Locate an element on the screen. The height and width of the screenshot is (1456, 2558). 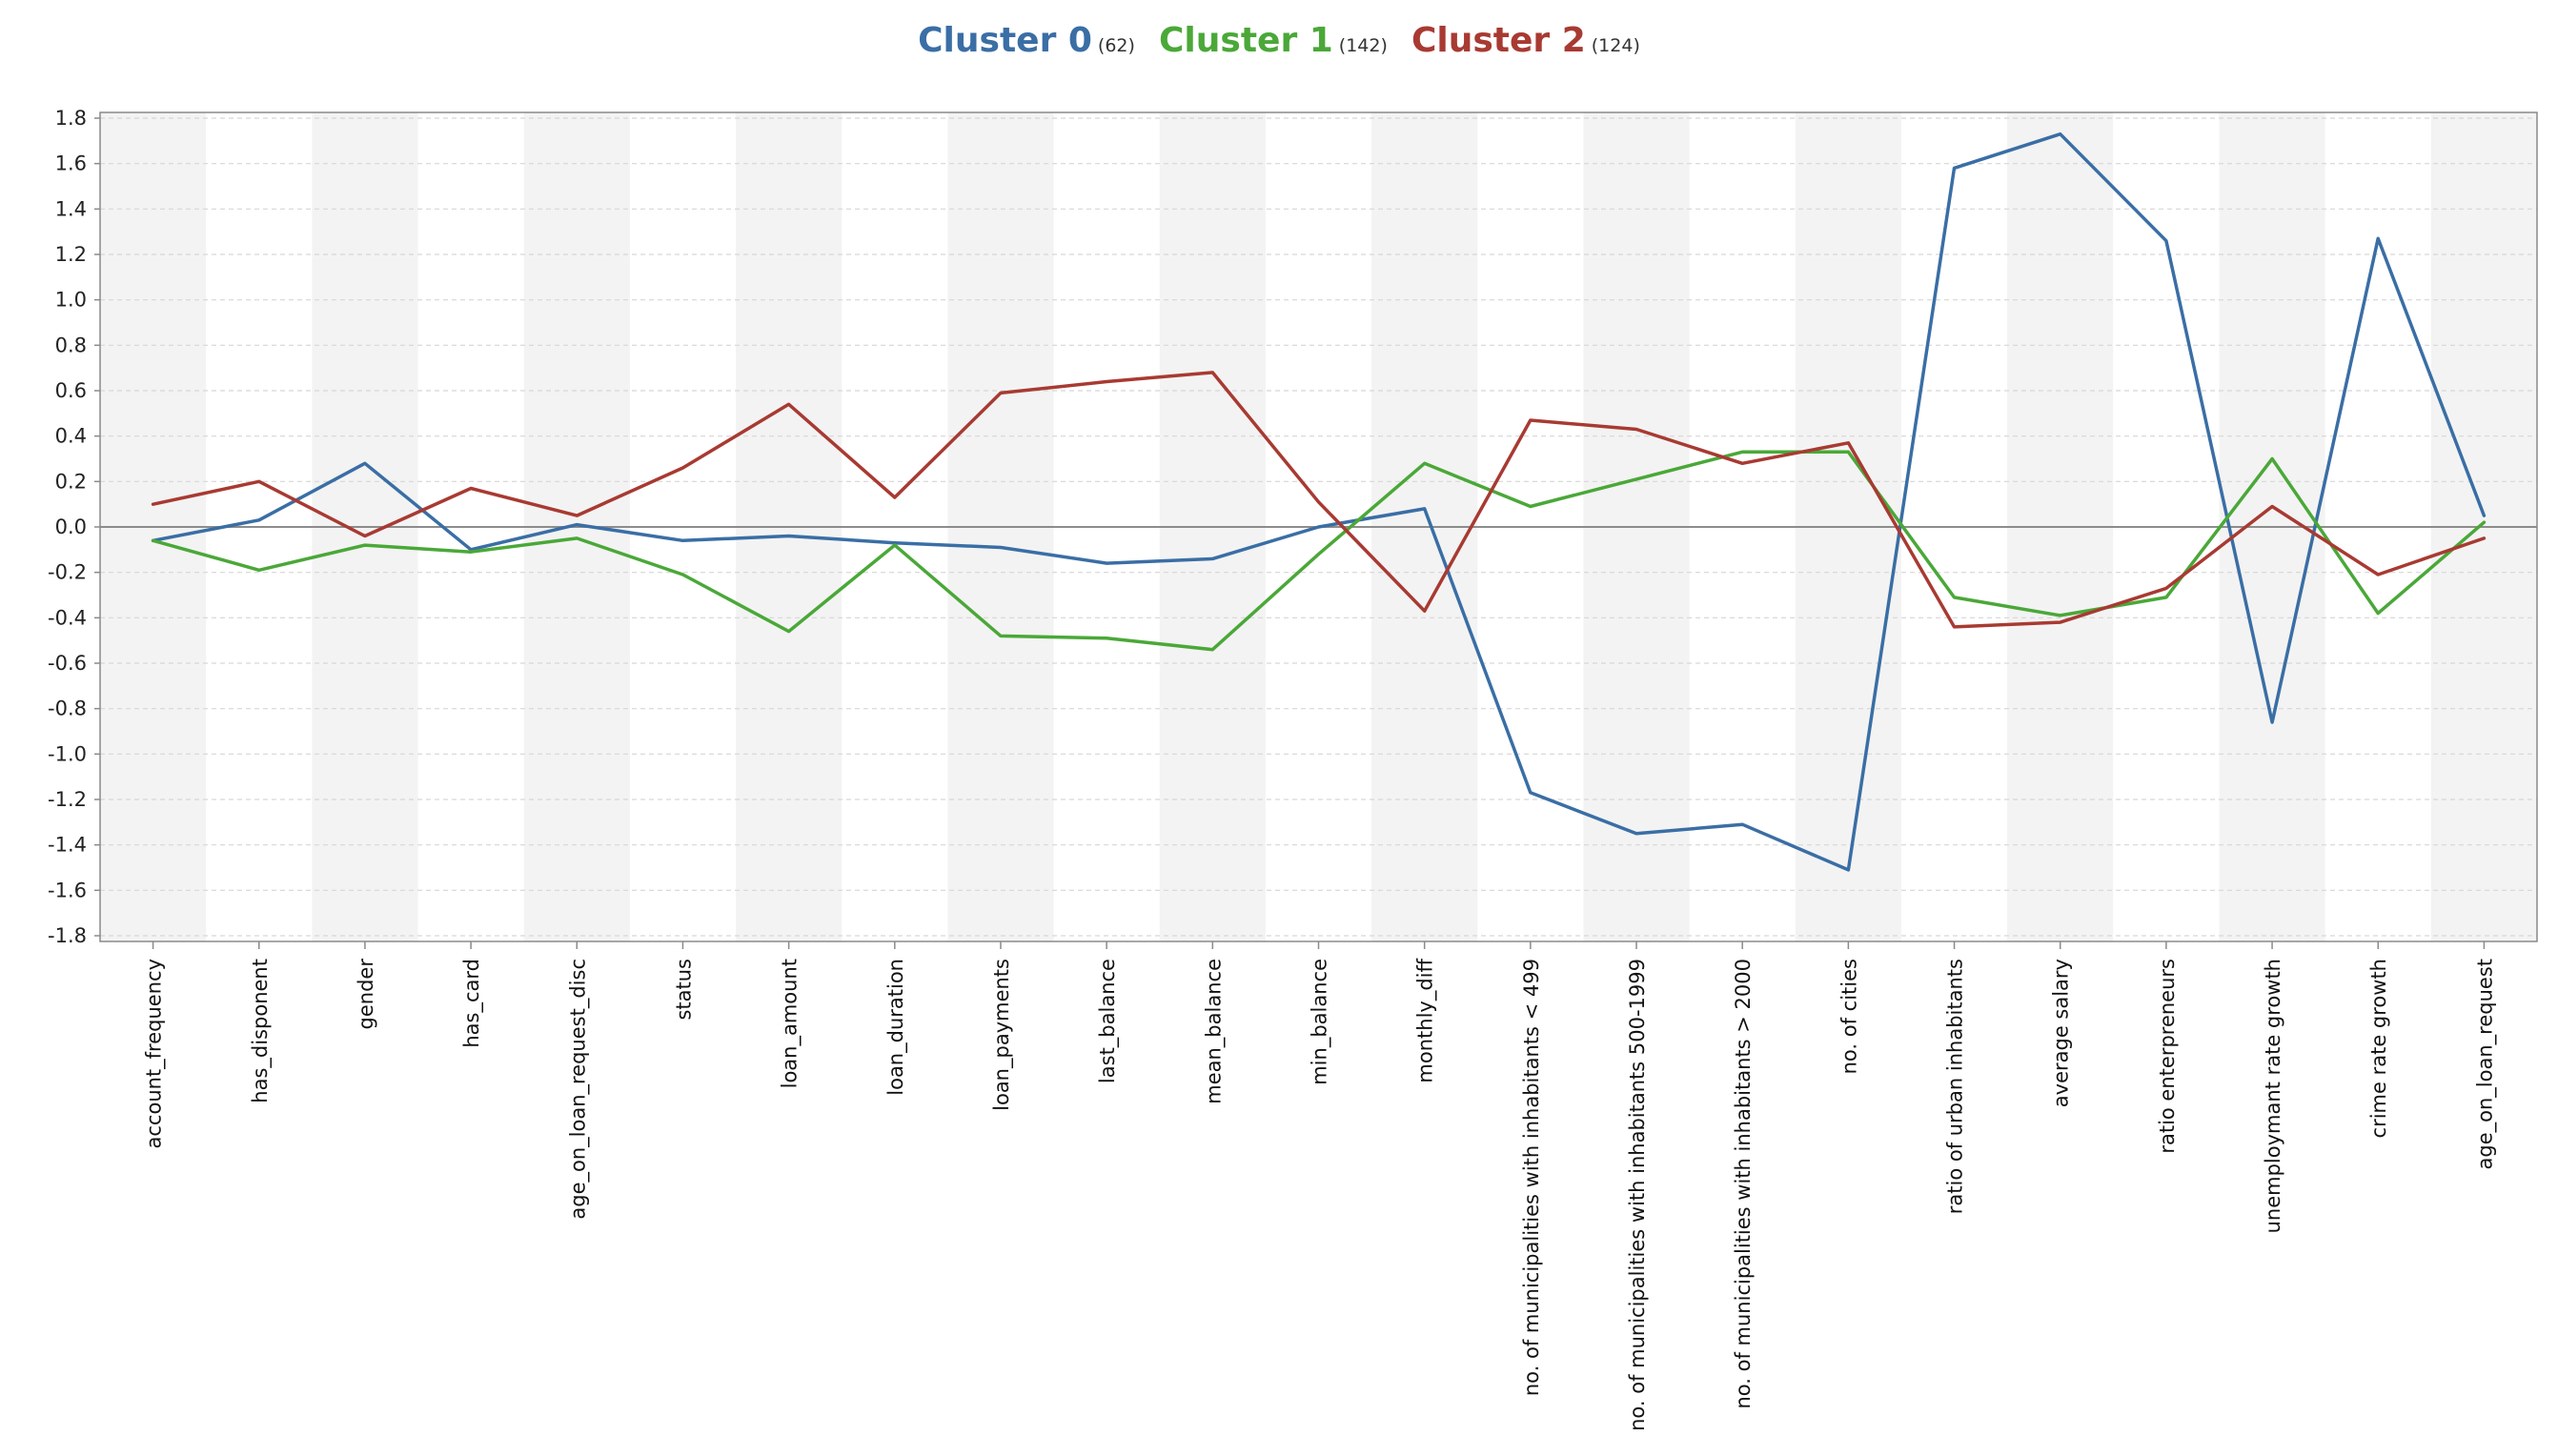
legend-item-cluster-2: Cluster 2 (124) is located at coordinates (1525, 40).